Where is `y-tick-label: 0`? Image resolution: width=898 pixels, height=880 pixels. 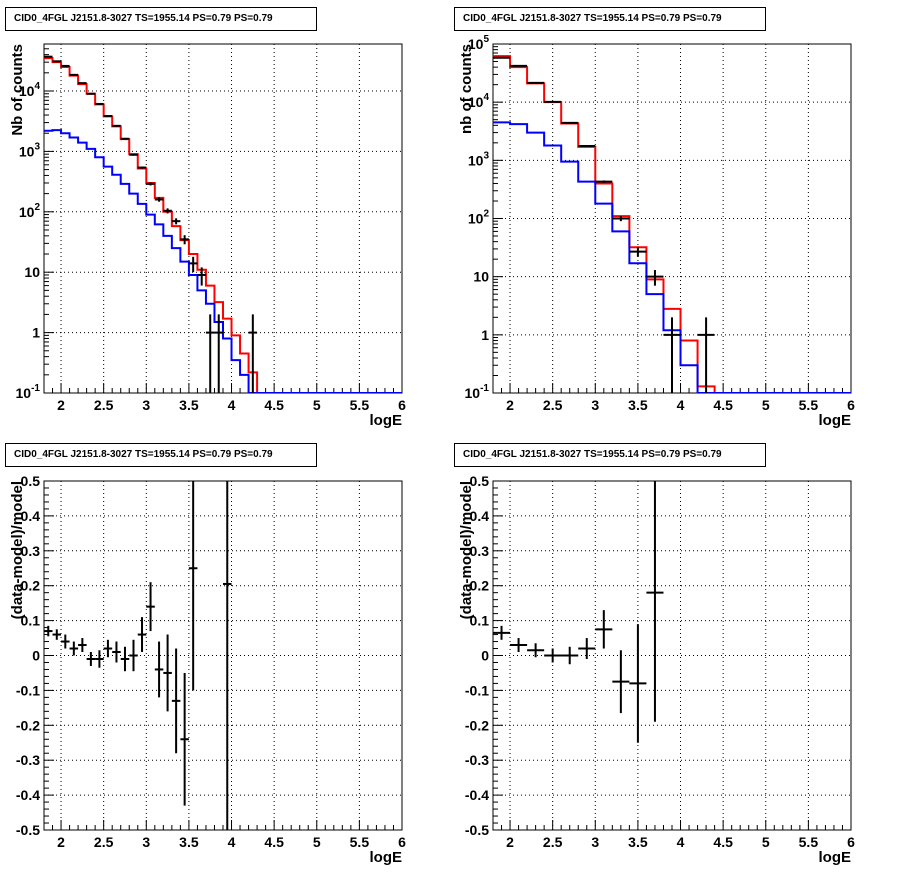
y-tick-label: 0 is located at coordinates (36, 656).